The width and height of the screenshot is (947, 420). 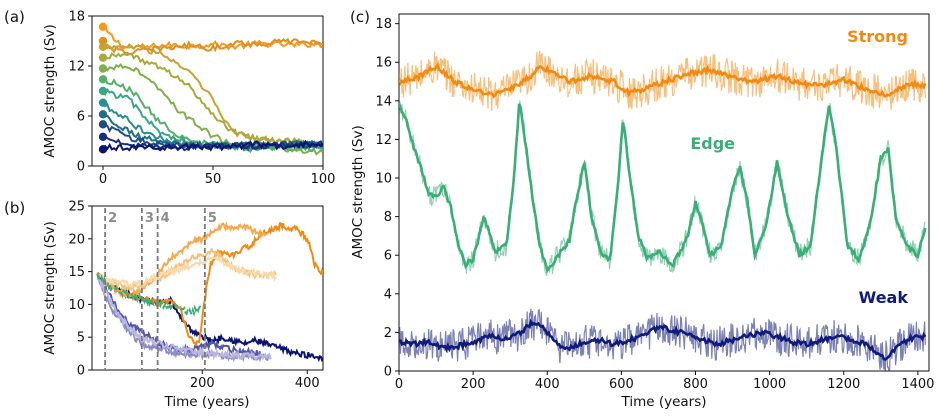 What do you see at coordinates (877, 36) in the screenshot?
I see `label-strong: Strong` at bounding box center [877, 36].